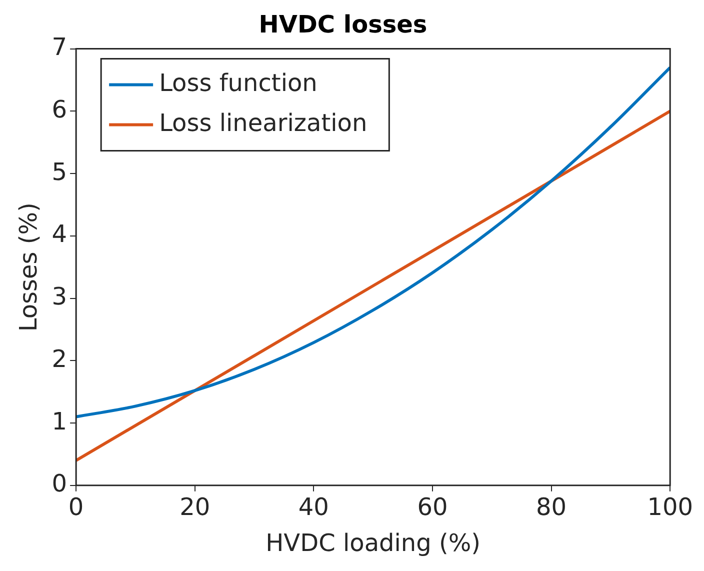  What do you see at coordinates (551, 507) in the screenshot?
I see `x-tick-label: 80` at bounding box center [551, 507].